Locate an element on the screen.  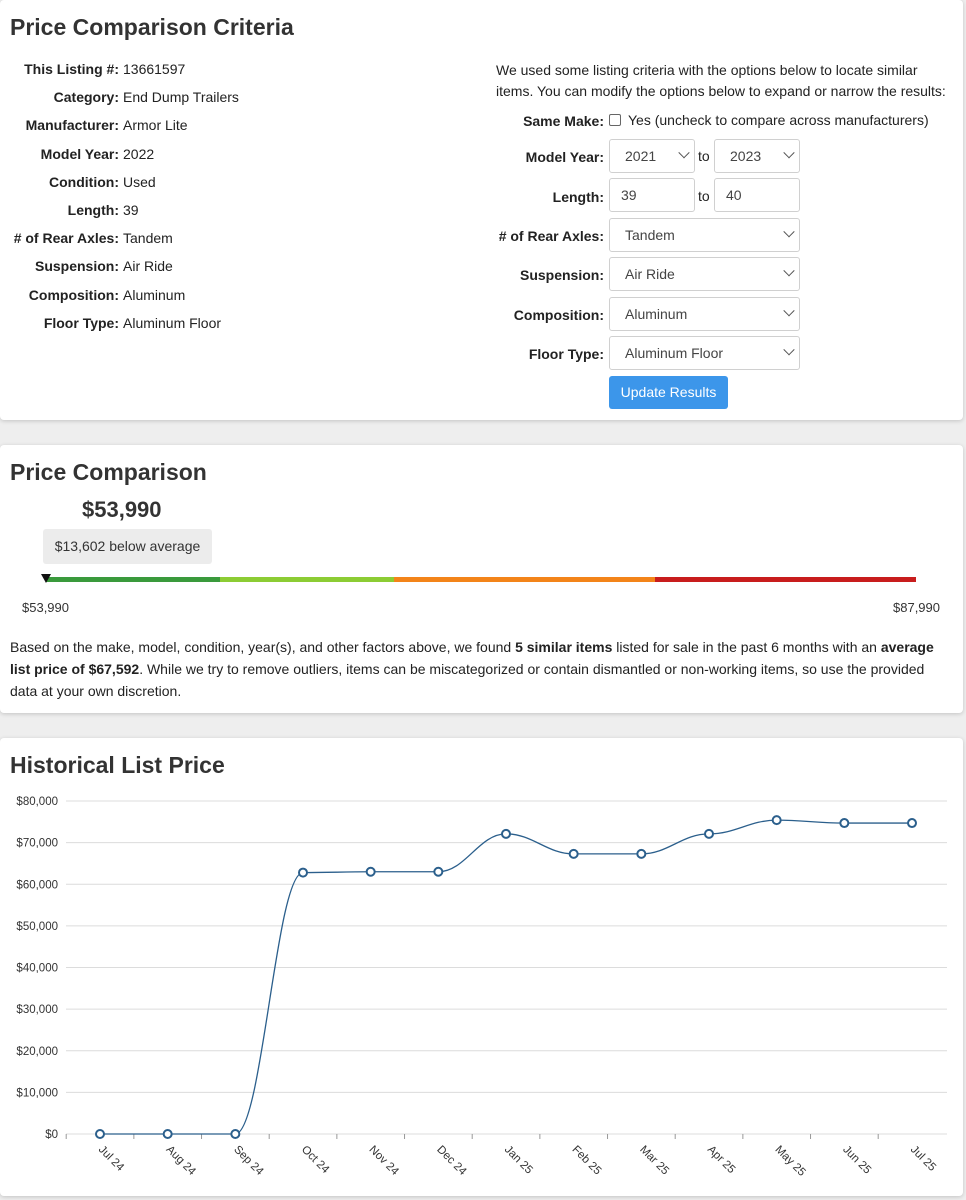
price-comparison-title: Price Comparison is located at coordinates (108, 472).